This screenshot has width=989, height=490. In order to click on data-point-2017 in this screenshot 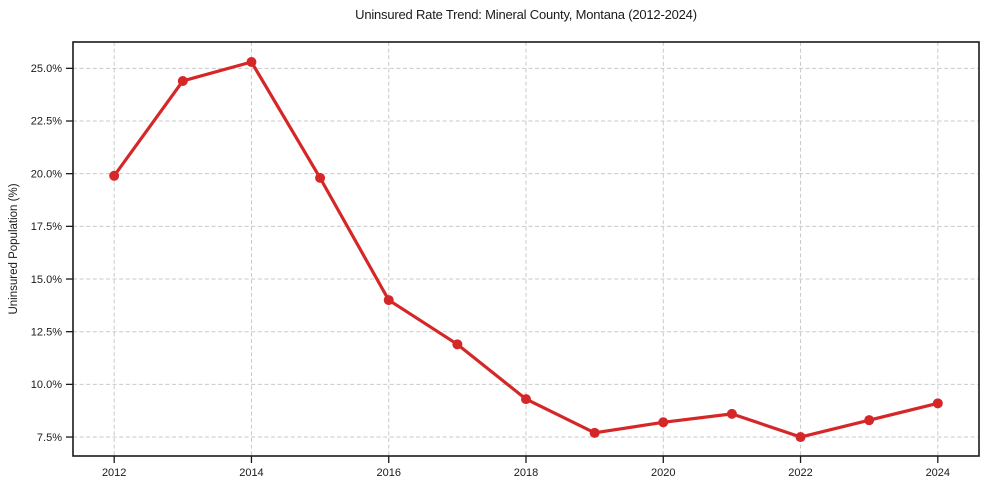, I will do `click(457, 344)`.